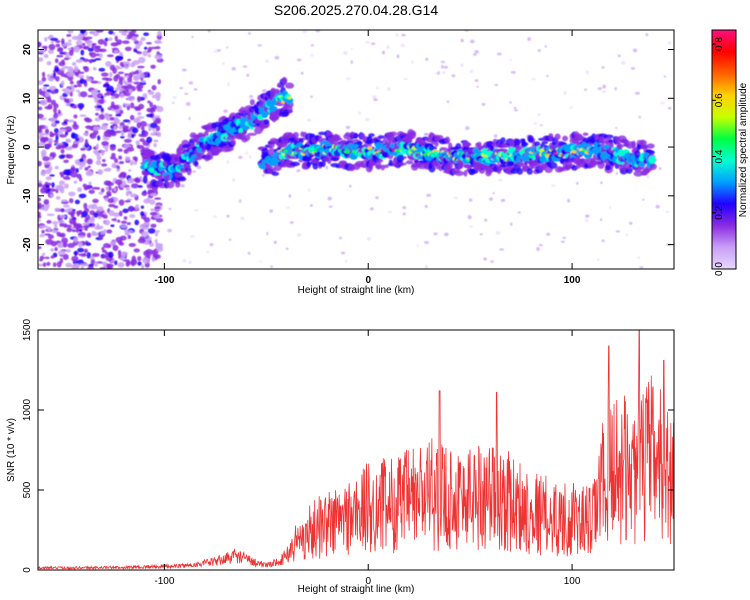  What do you see at coordinates (652, 159) in the screenshot?
I see `ridge-cell` at bounding box center [652, 159].